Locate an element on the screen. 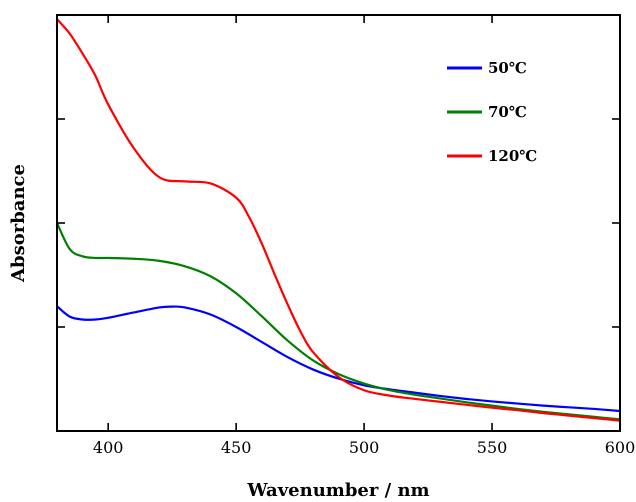 The image size is (636, 502). legend: 50℃ 70℃ 120℃ is located at coordinates (492, 112).